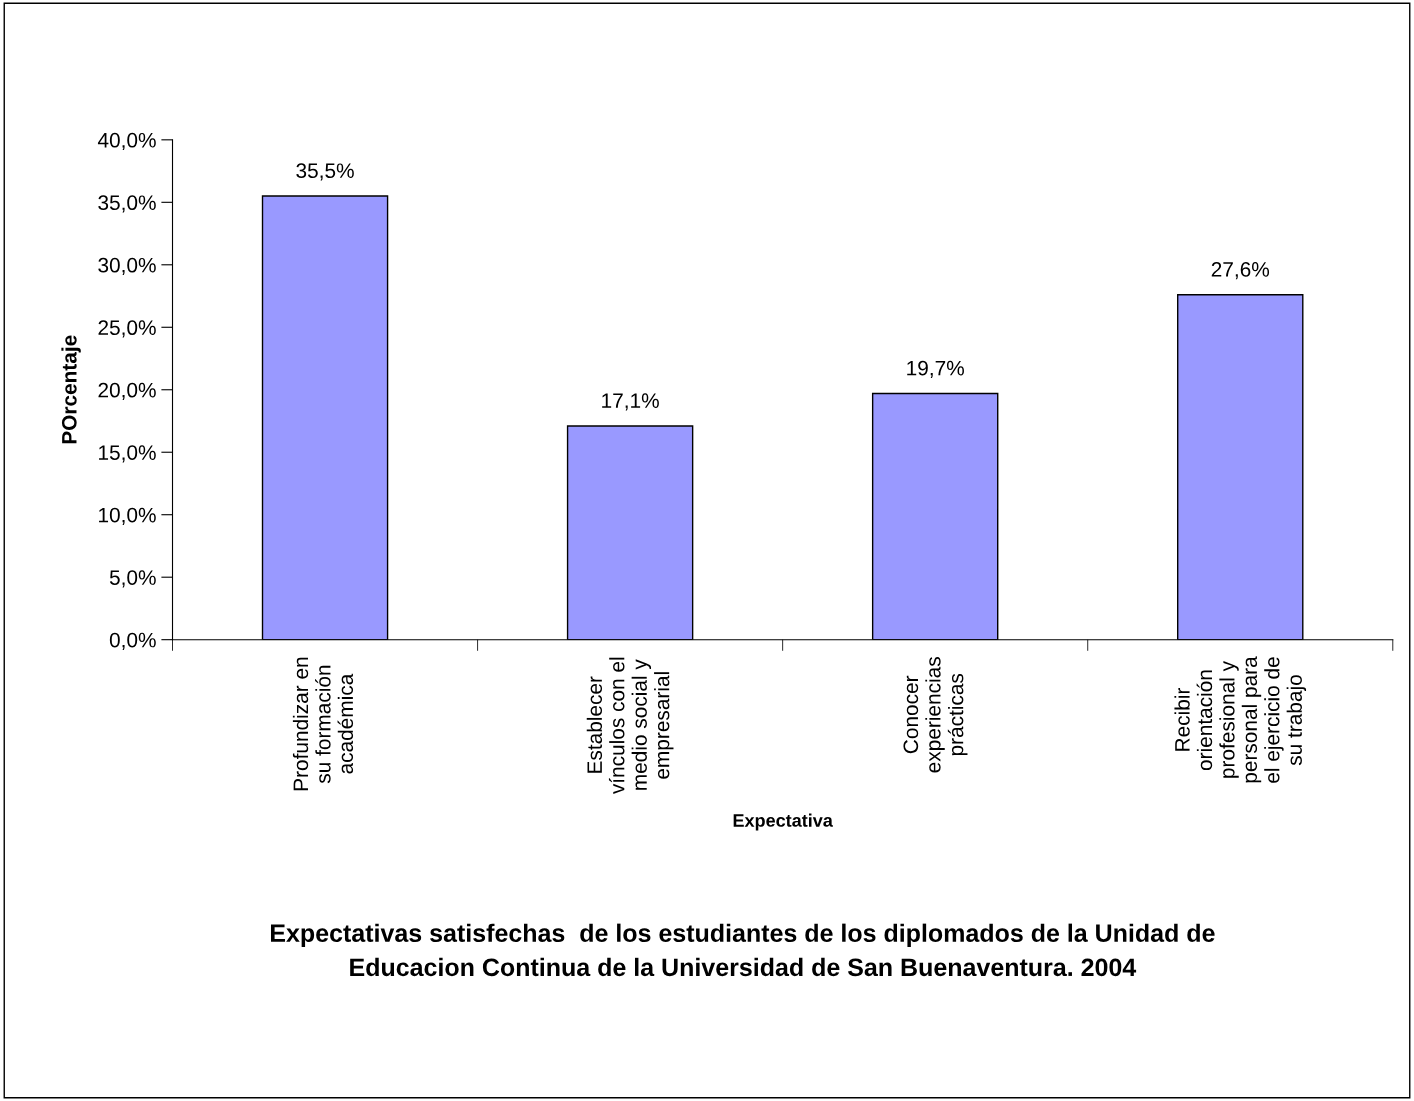 This screenshot has width=1414, height=1101. What do you see at coordinates (1240, 719) in the screenshot?
I see `x-tick-label: Recibir orientación profesional y personal para el ejercicio de su trabajo` at bounding box center [1240, 719].